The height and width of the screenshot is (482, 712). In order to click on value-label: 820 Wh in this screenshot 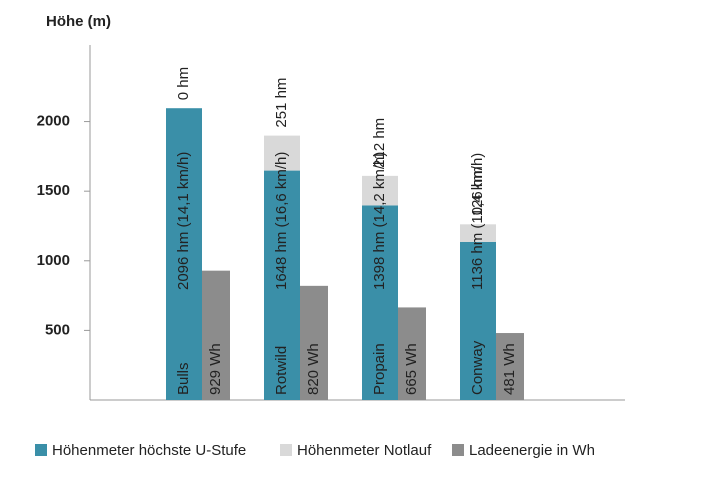, I will do `click(313, 369)`.